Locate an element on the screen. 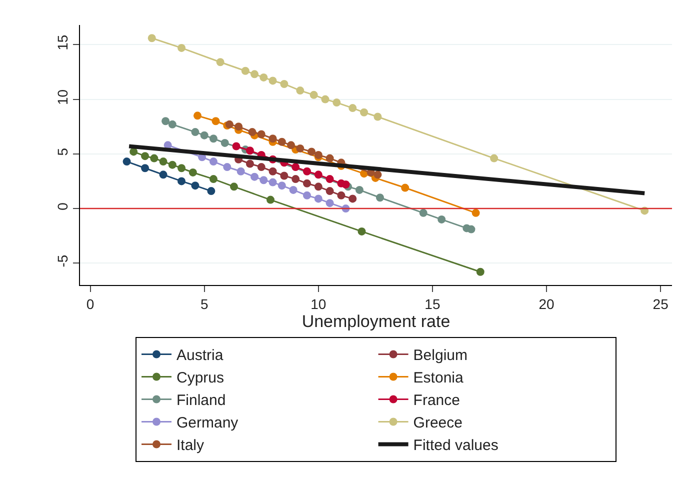  legend-label: Cyprus is located at coordinates (200, 378).